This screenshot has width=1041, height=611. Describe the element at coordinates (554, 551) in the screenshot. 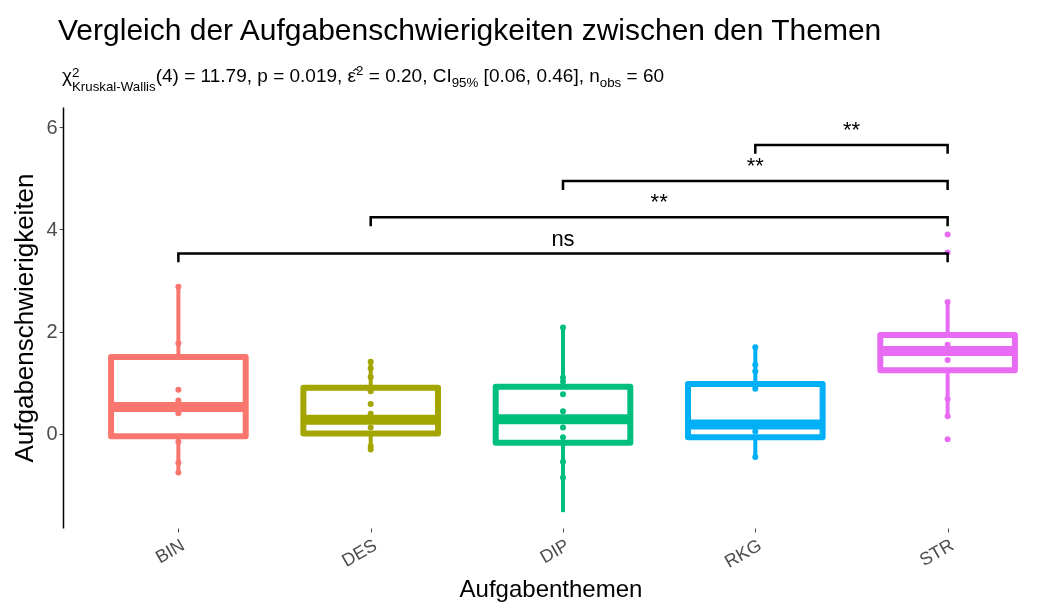

I see `x-tick-label: DIP` at that location.